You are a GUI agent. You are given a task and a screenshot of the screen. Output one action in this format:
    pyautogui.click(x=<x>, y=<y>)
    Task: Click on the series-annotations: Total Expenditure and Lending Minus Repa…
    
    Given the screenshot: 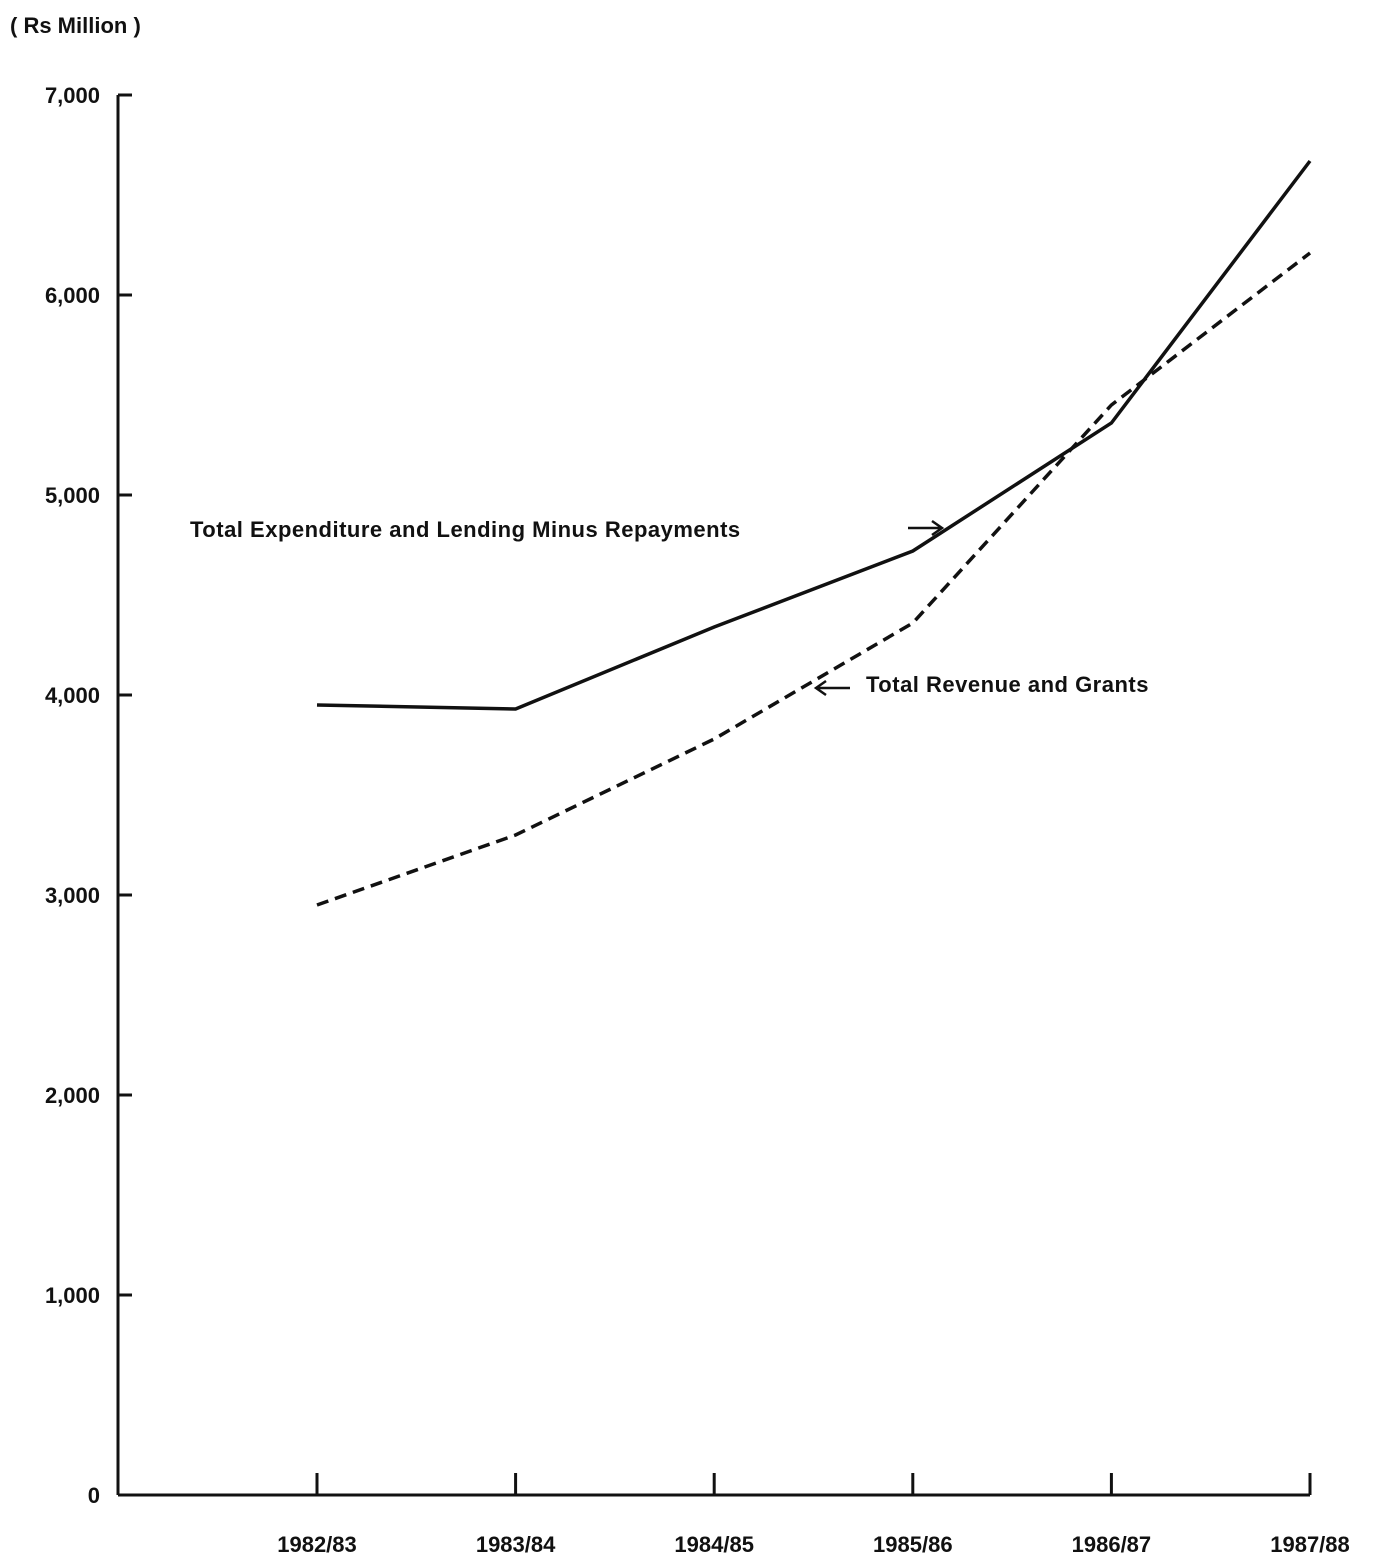 What is the action you would take?
    pyautogui.click(x=669, y=607)
    